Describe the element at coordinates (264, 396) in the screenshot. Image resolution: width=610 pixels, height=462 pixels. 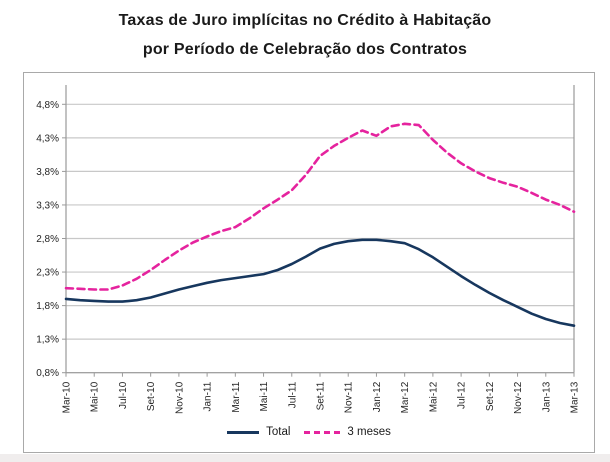
I see `x-axis-label: Mai-11` at that location.